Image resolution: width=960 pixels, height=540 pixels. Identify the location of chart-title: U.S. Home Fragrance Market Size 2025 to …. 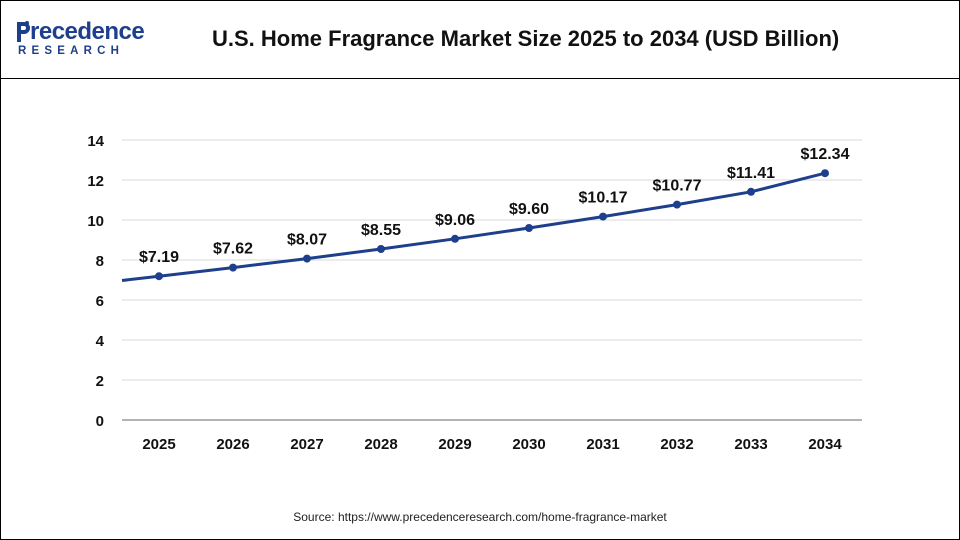
(526, 38).